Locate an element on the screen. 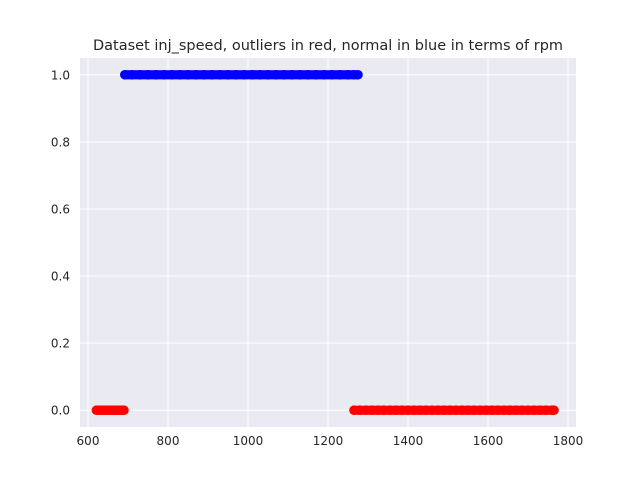 This screenshot has width=640, height=484. x-tick-label: 1400 is located at coordinates (408, 441).